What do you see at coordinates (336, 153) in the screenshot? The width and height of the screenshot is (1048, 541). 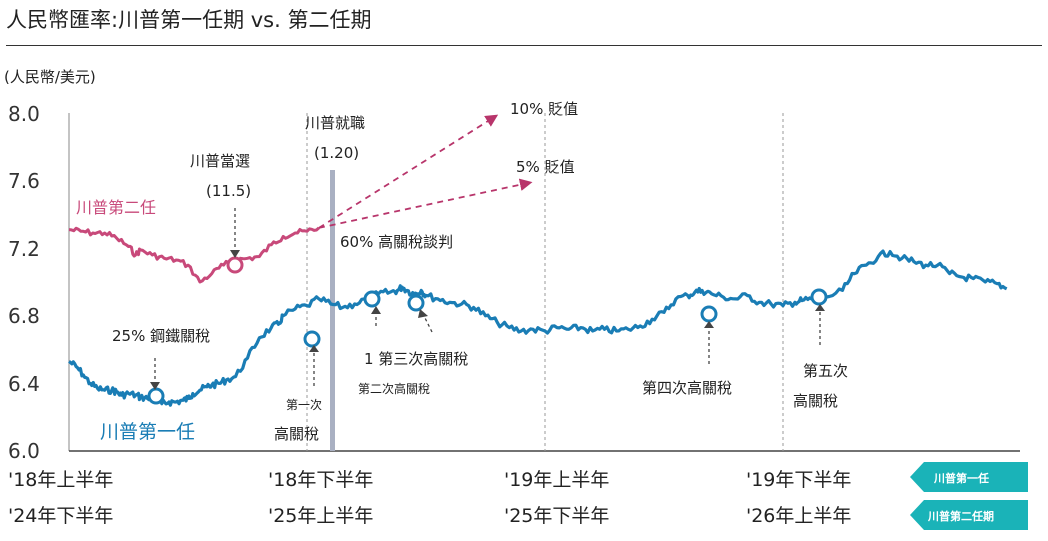 I see `annotation-inauguration-value: (1.20)` at bounding box center [336, 153].